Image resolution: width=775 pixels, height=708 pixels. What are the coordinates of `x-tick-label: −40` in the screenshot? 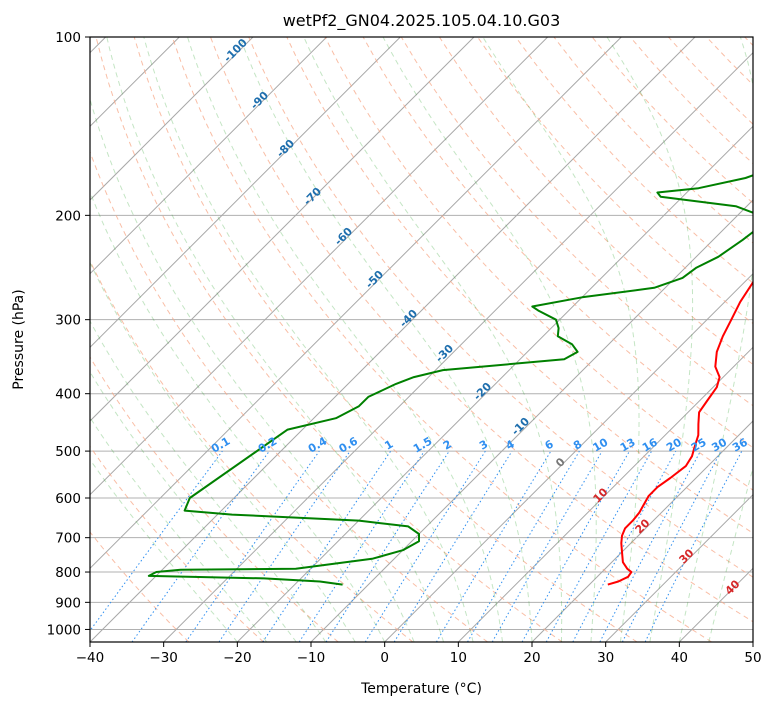 It's located at (90, 658).